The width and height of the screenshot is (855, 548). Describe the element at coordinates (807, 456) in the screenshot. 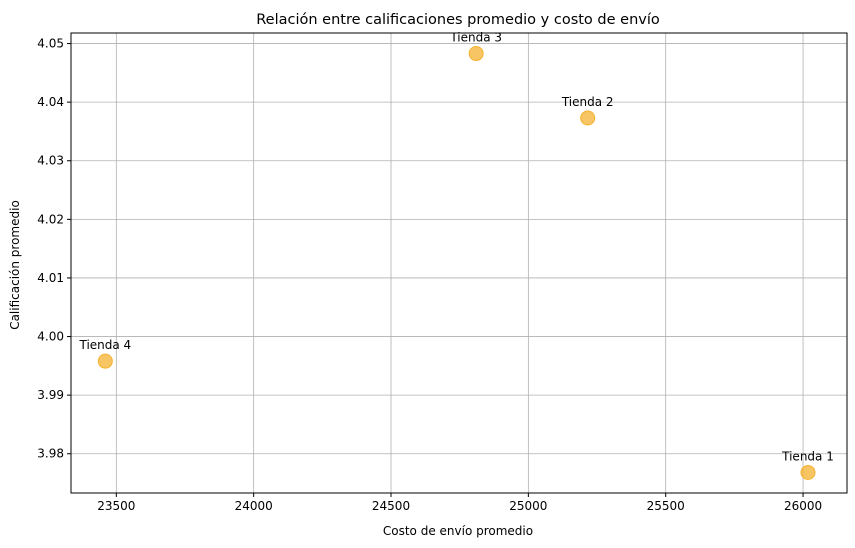

I see `point-label: Tienda 1` at that location.